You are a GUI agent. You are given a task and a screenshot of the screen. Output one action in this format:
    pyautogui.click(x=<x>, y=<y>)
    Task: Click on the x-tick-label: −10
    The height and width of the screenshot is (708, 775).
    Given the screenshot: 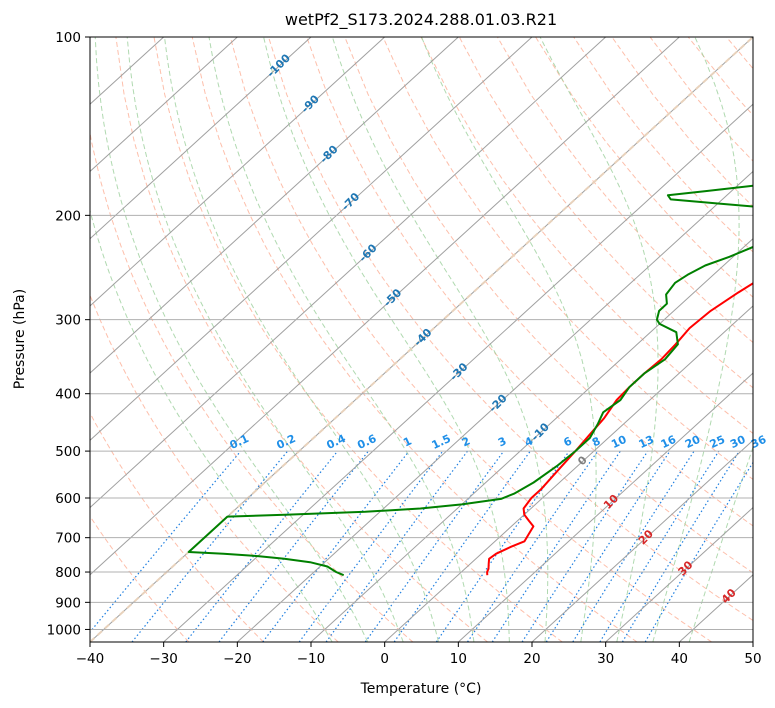 What is the action you would take?
    pyautogui.click(x=311, y=659)
    